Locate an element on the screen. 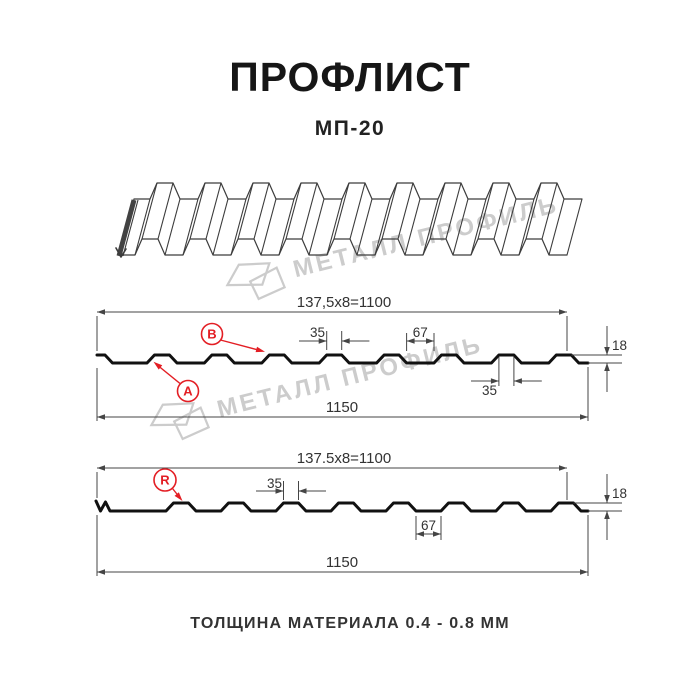 The width and height of the screenshot is (700, 700). side-label-r-circle is located at coordinates (165, 480).